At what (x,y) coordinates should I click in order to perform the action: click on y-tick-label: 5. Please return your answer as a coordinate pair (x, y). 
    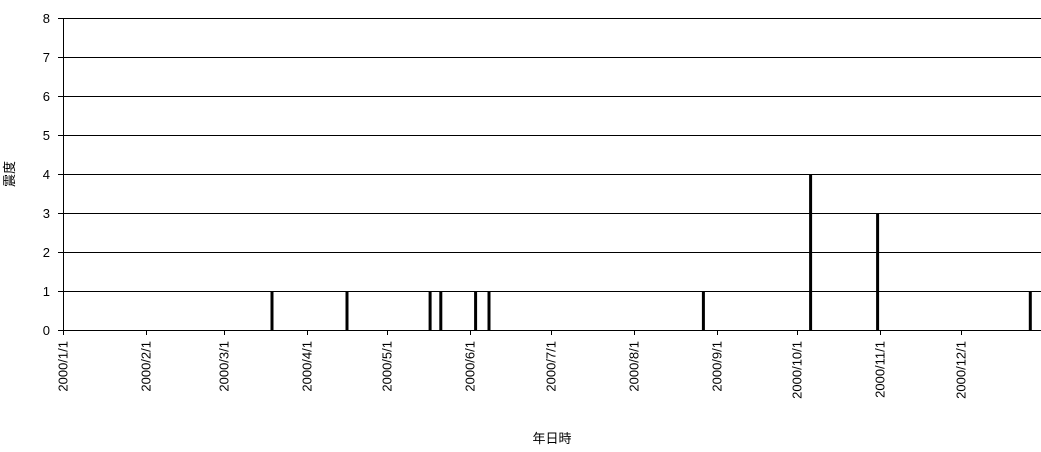
    Looking at the image, I should click on (46, 135).